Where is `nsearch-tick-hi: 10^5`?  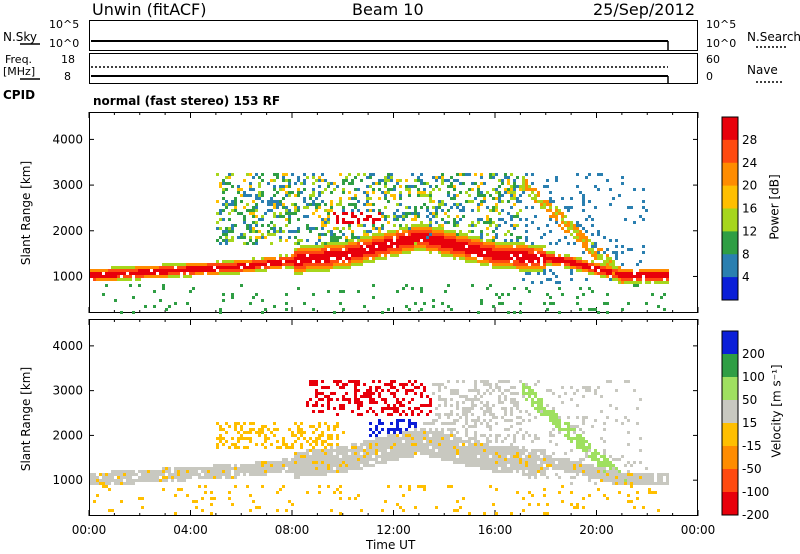 nsearch-tick-hi: 10^5 is located at coordinates (721, 24).